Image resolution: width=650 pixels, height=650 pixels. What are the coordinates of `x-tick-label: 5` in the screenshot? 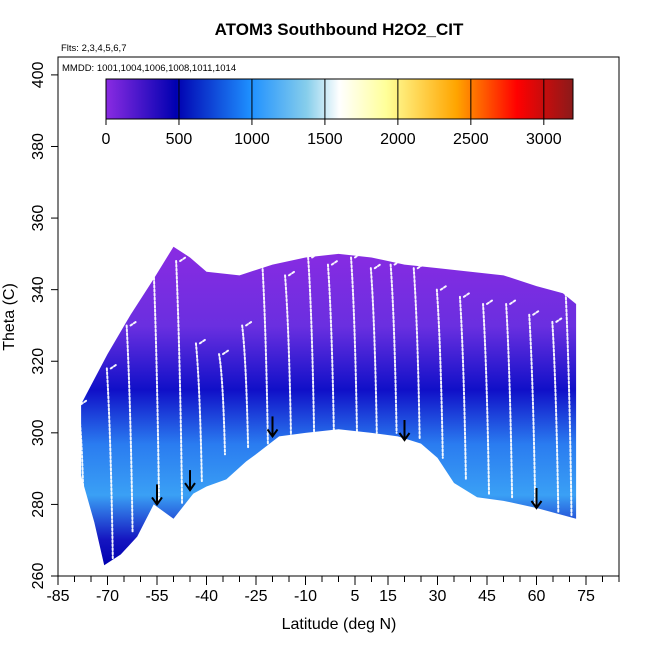 It's located at (355, 596).